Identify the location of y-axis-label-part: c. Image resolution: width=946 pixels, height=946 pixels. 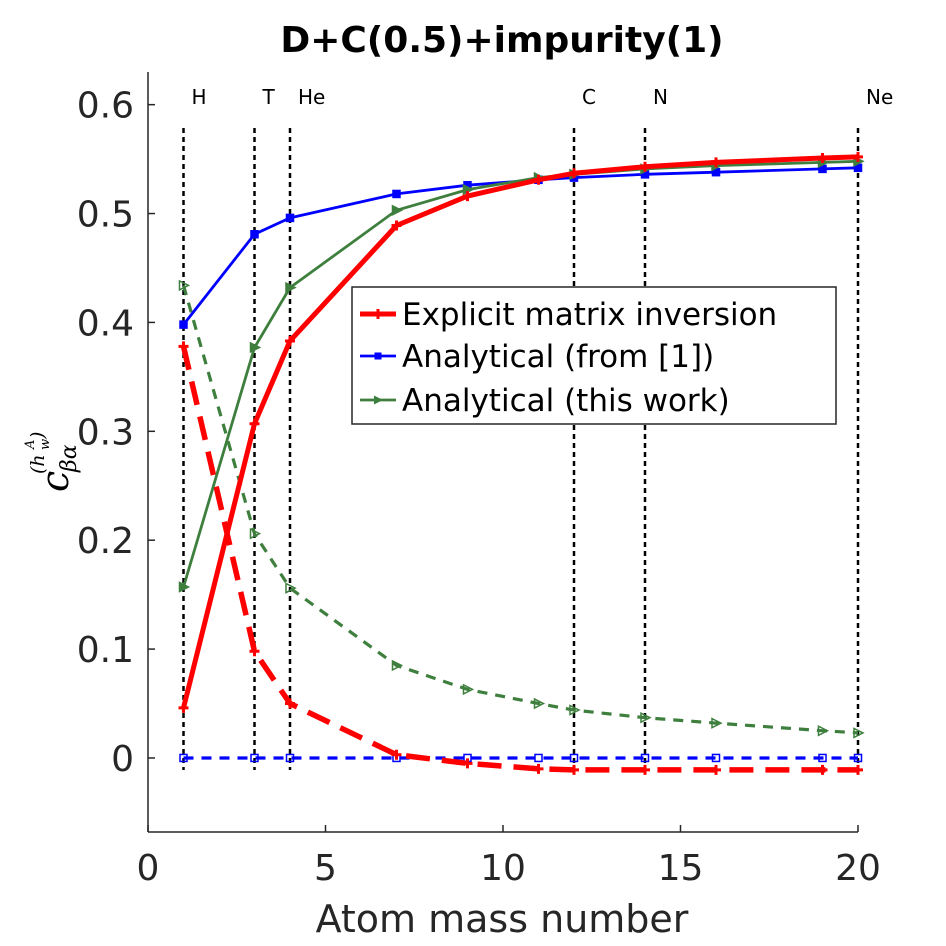
(55, 481).